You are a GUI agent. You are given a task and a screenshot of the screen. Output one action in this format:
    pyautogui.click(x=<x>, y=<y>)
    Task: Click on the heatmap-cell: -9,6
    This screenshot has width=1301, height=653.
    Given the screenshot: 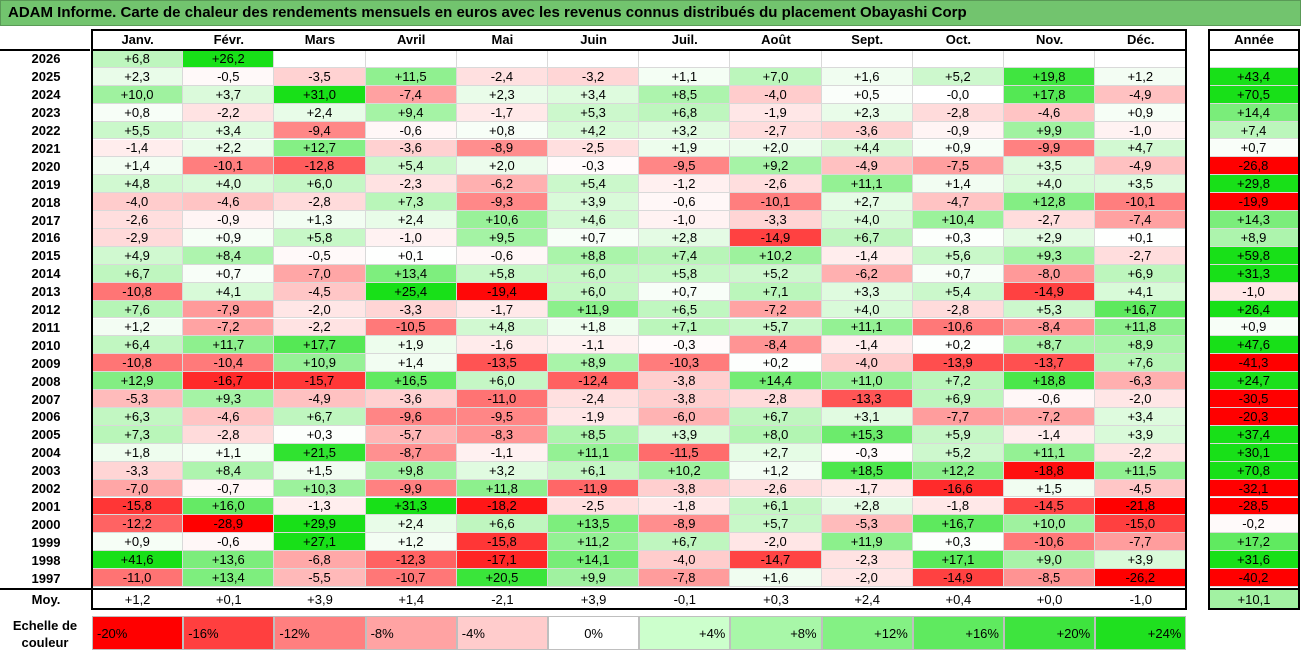 What is the action you would take?
    pyautogui.click(x=411, y=417)
    